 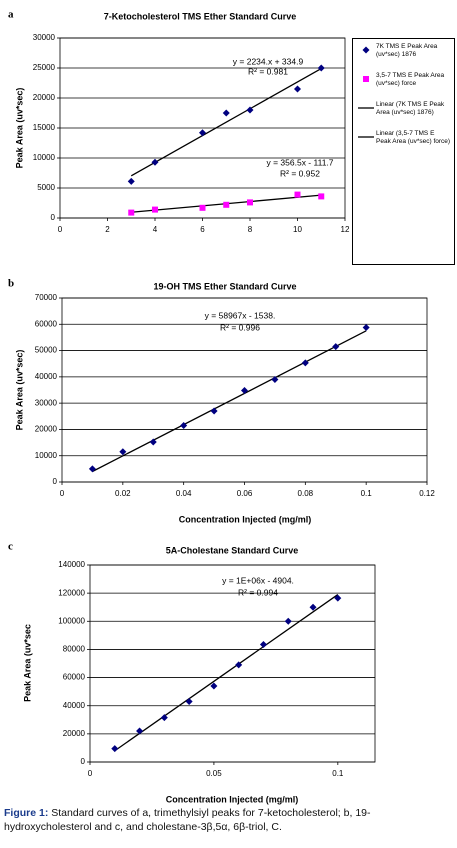 What do you see at coordinates (155, 229) in the screenshot?
I see `x-tick-label: 4` at bounding box center [155, 229].